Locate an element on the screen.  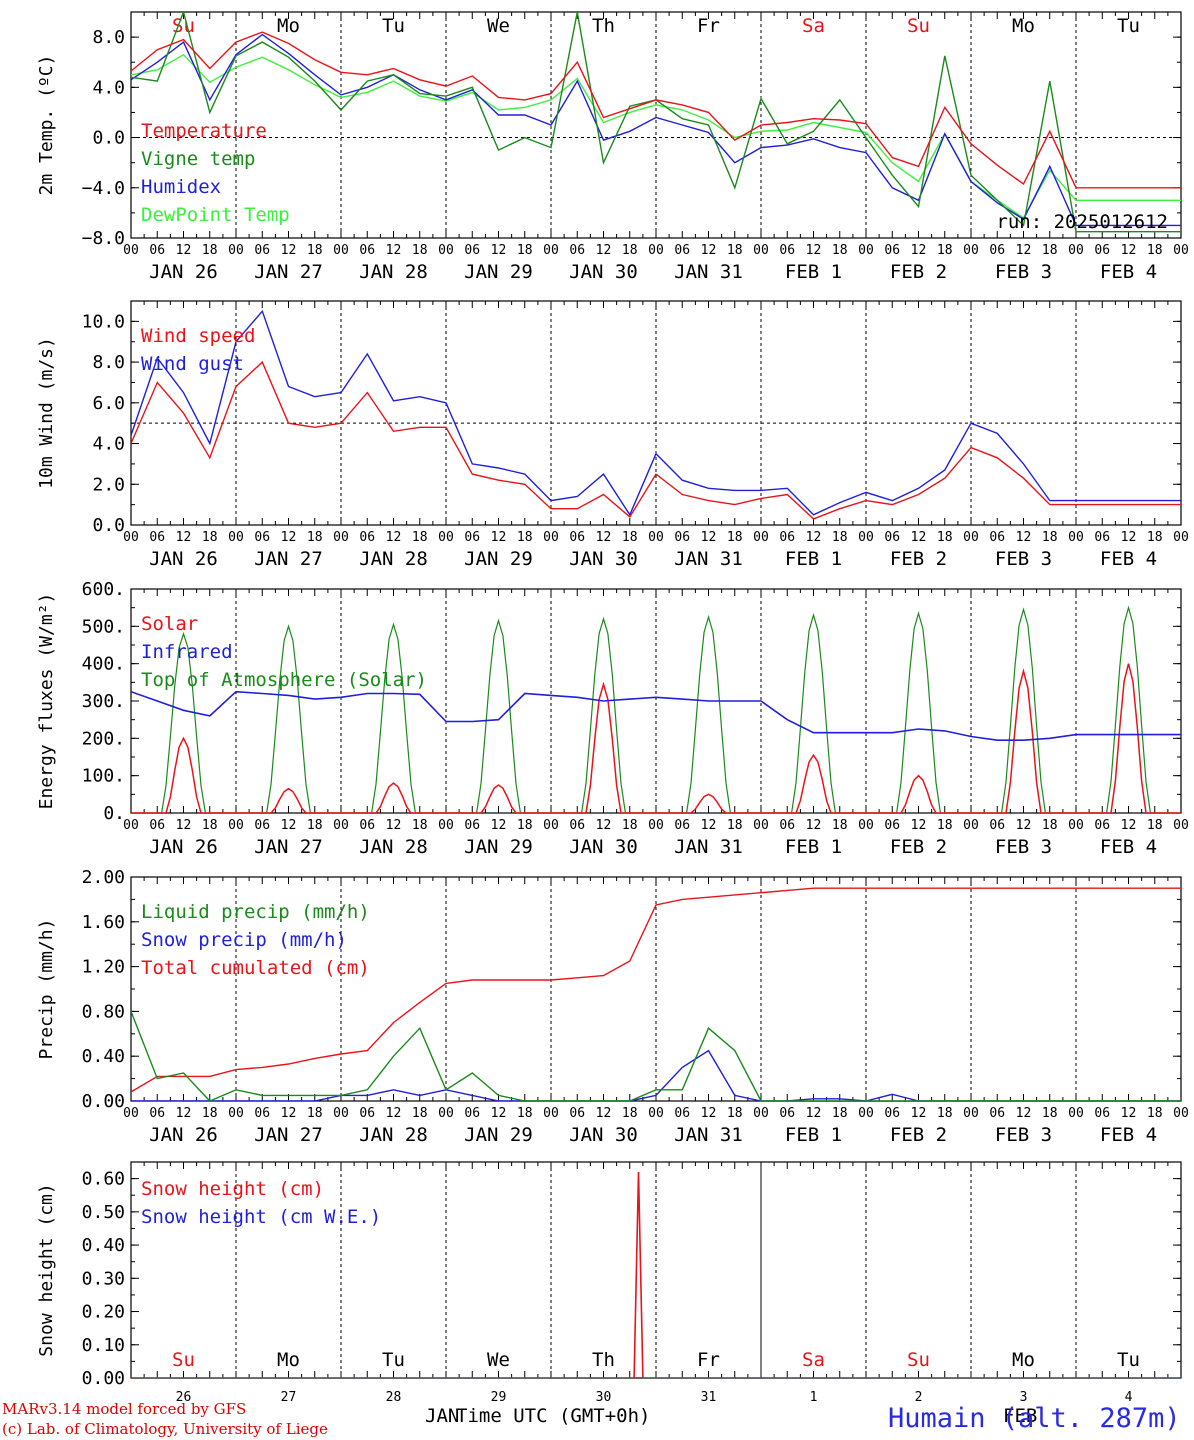
date-label: JAN 28 is located at coordinates (393, 272).